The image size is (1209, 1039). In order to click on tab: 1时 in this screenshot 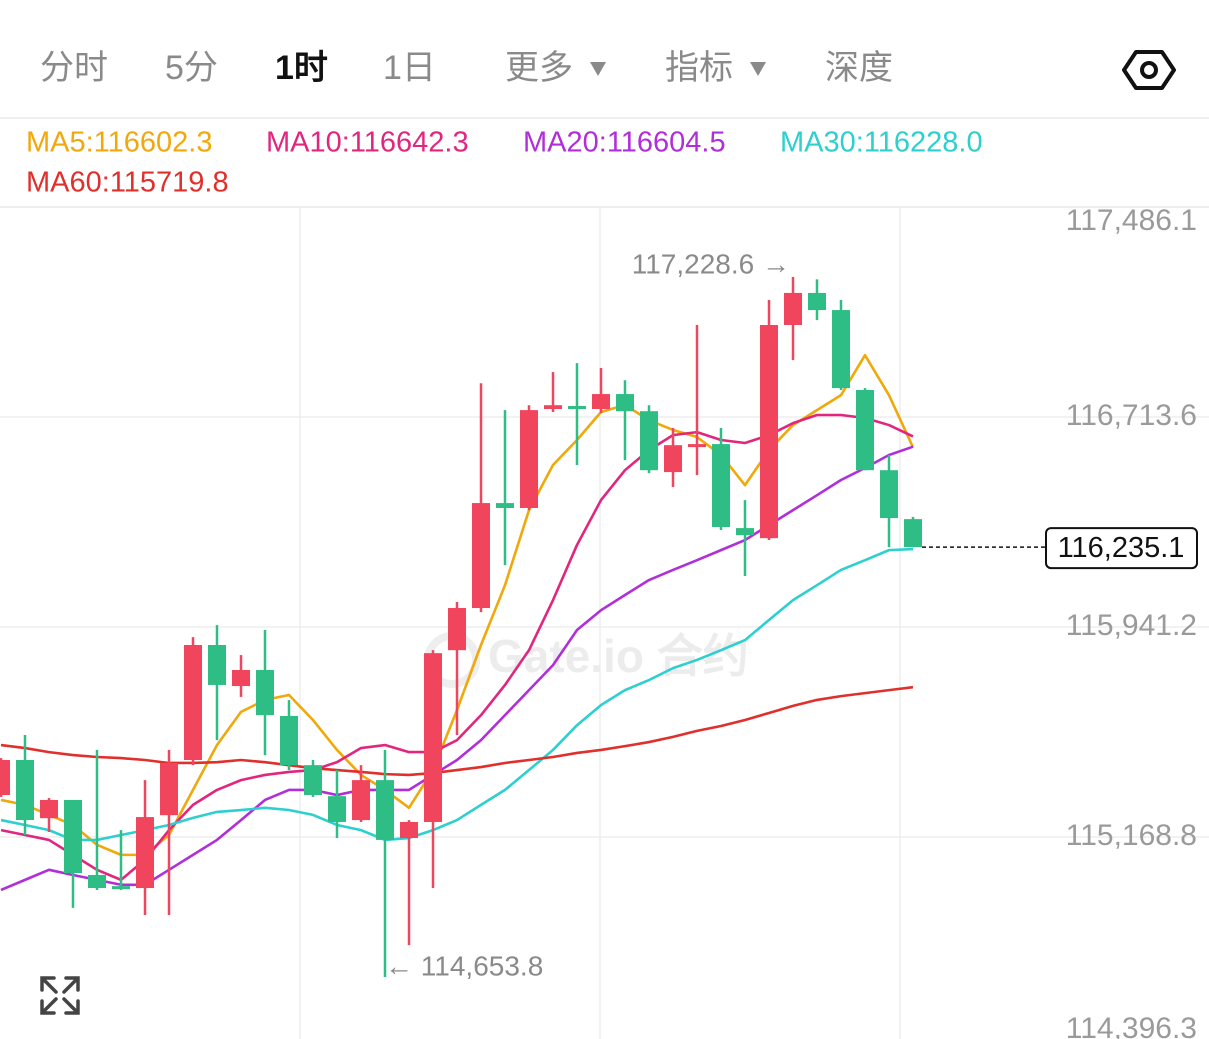, I will do `click(301, 68)`.